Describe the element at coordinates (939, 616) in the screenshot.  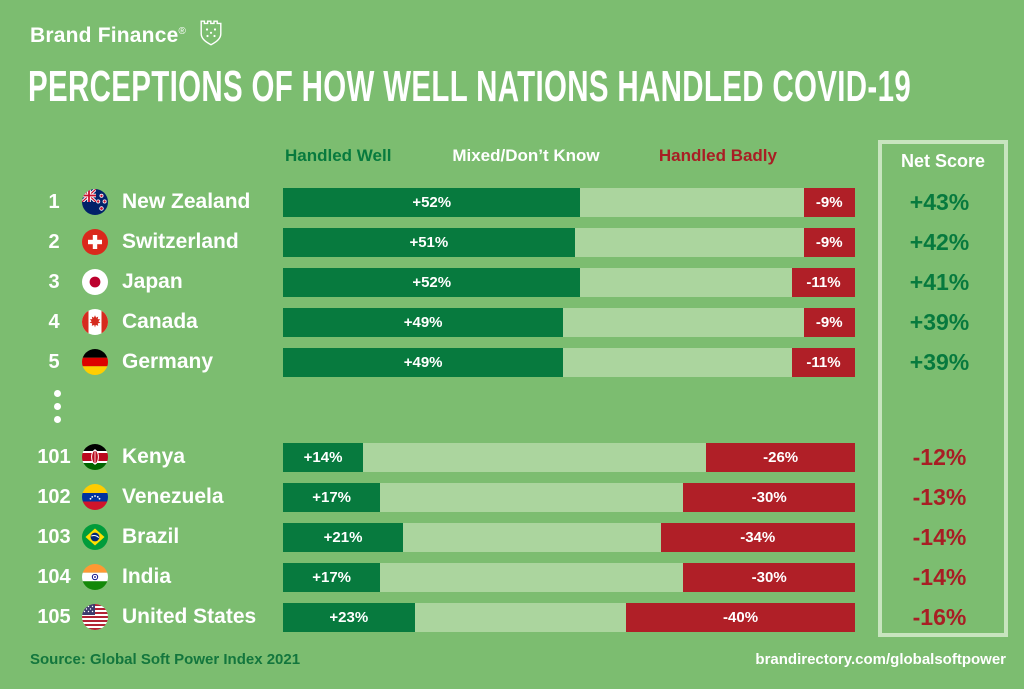
I see `net-score-value: -16%` at that location.